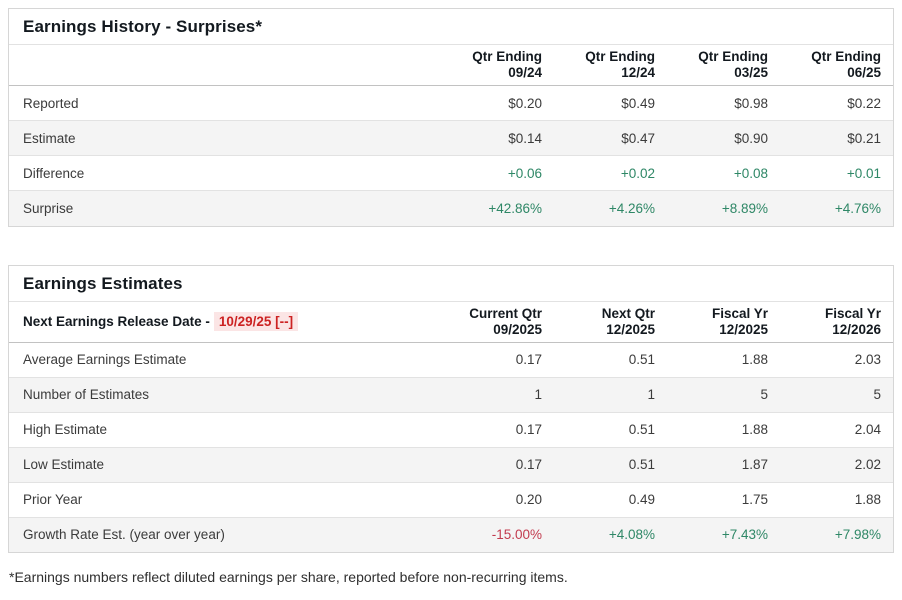 The width and height of the screenshot is (902, 600). Describe the element at coordinates (610, 173) in the screenshot. I see `cell-value: +0.02` at that location.